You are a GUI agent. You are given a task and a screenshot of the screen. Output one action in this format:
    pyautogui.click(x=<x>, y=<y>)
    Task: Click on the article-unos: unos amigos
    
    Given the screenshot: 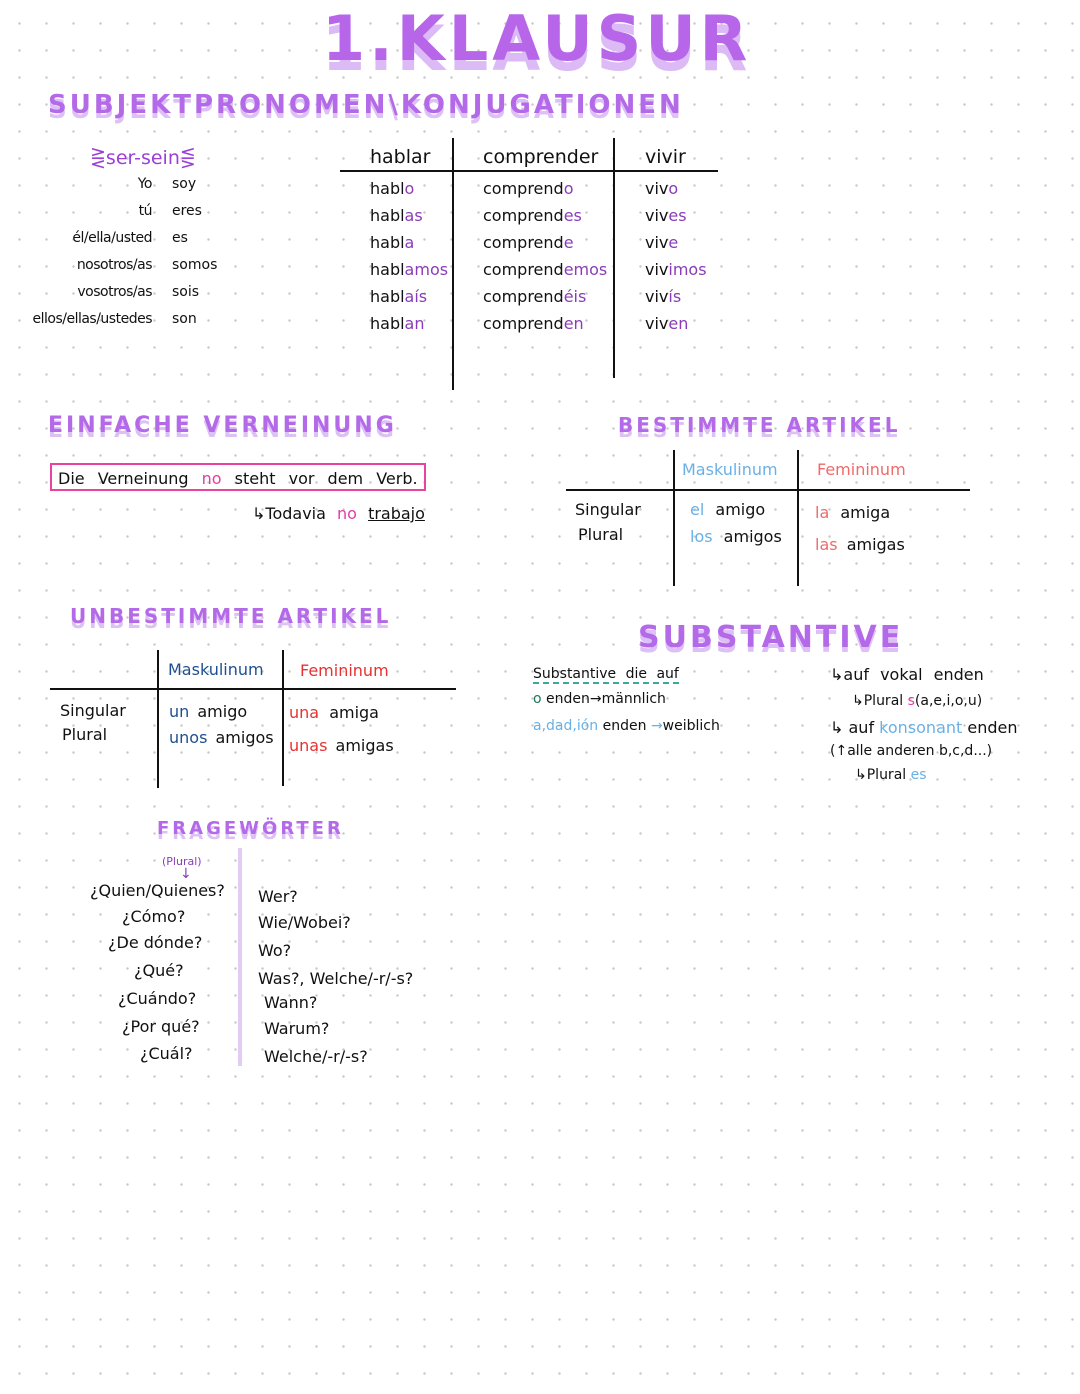 What is the action you would take?
    pyautogui.click(x=221, y=737)
    